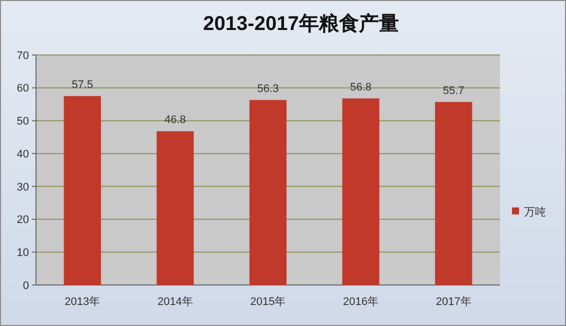 Image resolution: width=566 pixels, height=326 pixels. What do you see at coordinates (22, 252) in the screenshot?
I see `y-tick-label: 10` at bounding box center [22, 252].